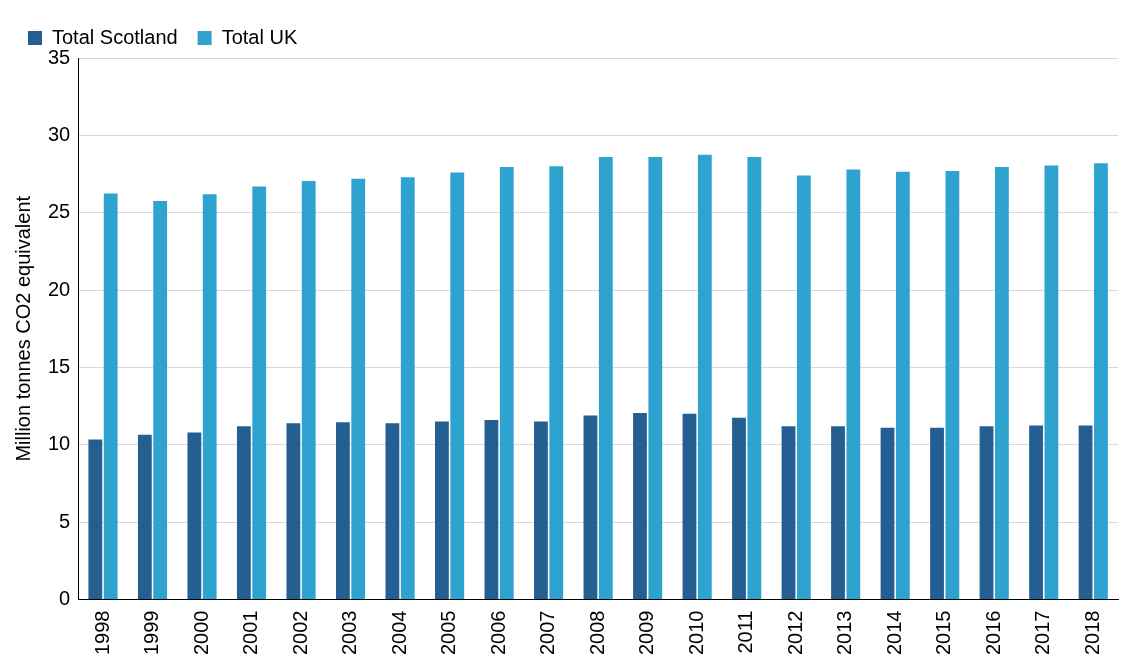  Describe the element at coordinates (59, 288) in the screenshot. I see `y-tick-label: 20` at that location.